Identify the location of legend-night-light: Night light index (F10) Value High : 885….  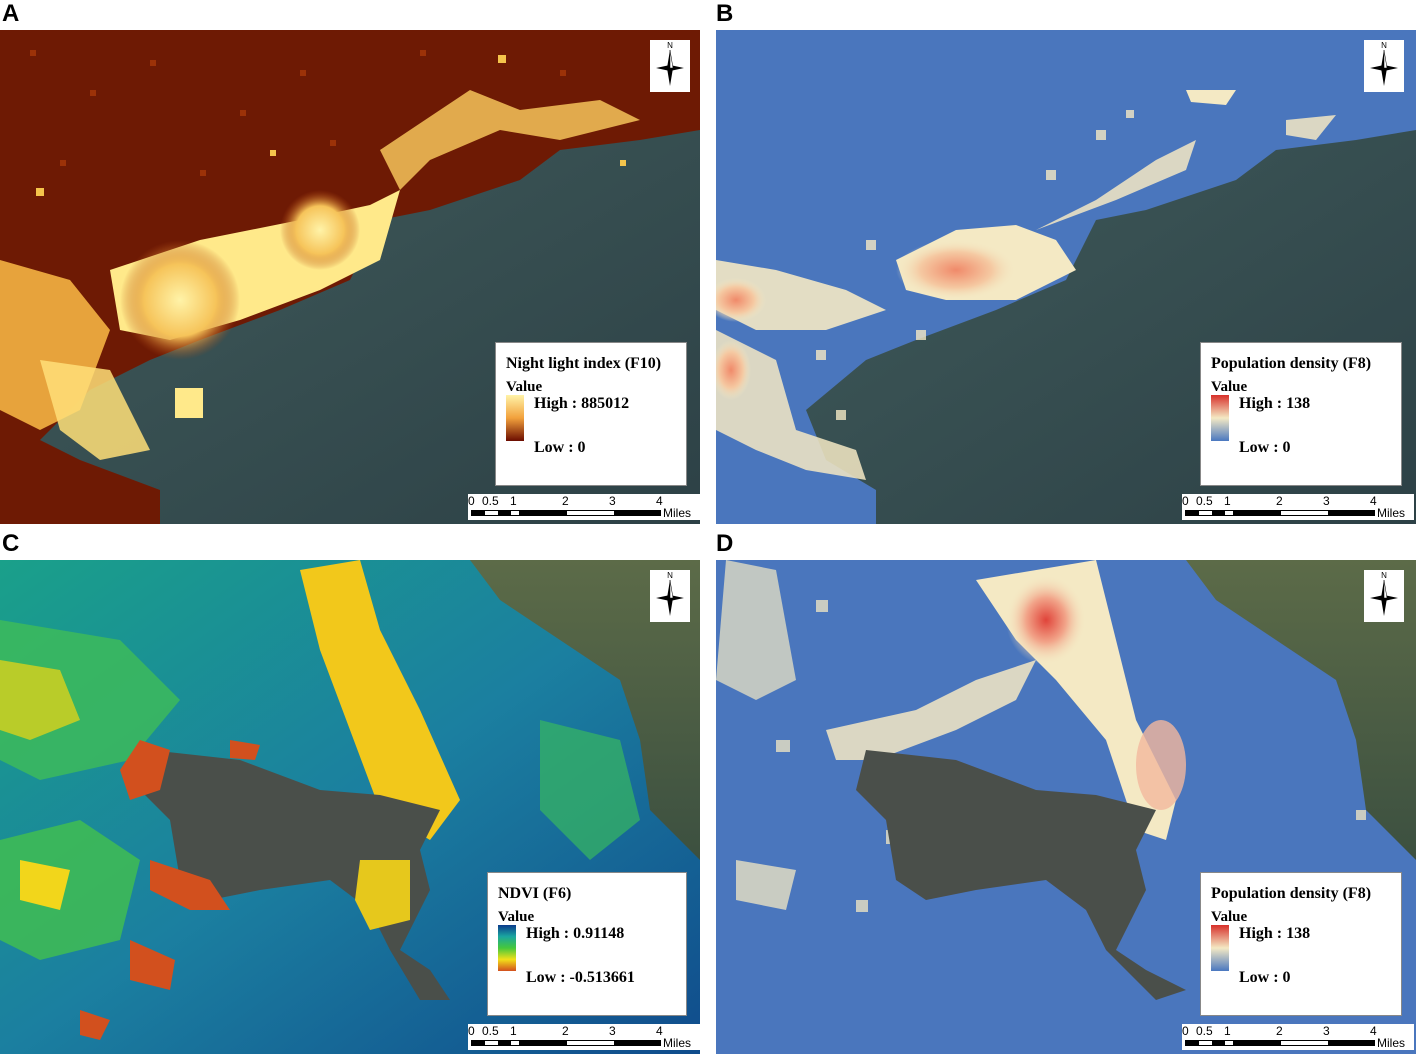
(591, 414).